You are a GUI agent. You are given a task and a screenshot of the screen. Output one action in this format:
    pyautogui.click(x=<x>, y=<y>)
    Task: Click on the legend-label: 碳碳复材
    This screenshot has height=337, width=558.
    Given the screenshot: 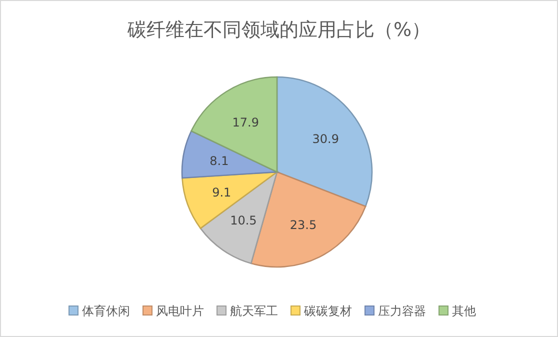 What is the action you would take?
    pyautogui.click(x=327, y=311)
    